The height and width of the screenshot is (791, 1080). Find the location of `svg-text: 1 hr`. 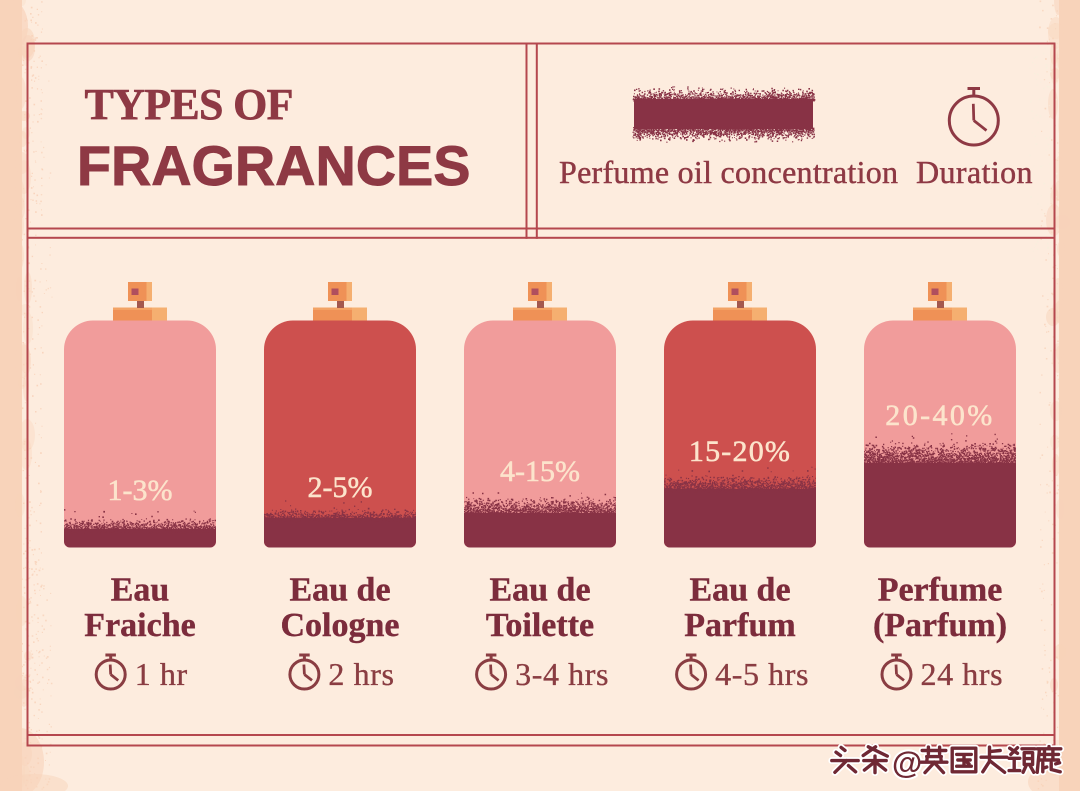

svg-text: 1 hr is located at coordinates (161, 674).